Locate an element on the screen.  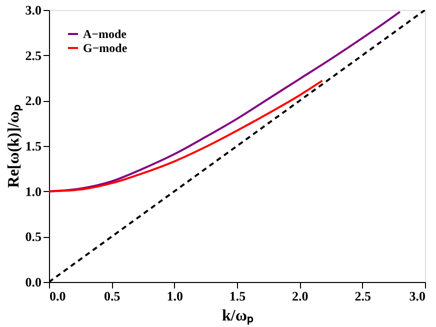
y-tick-label: 0.0 is located at coordinates (33, 282).